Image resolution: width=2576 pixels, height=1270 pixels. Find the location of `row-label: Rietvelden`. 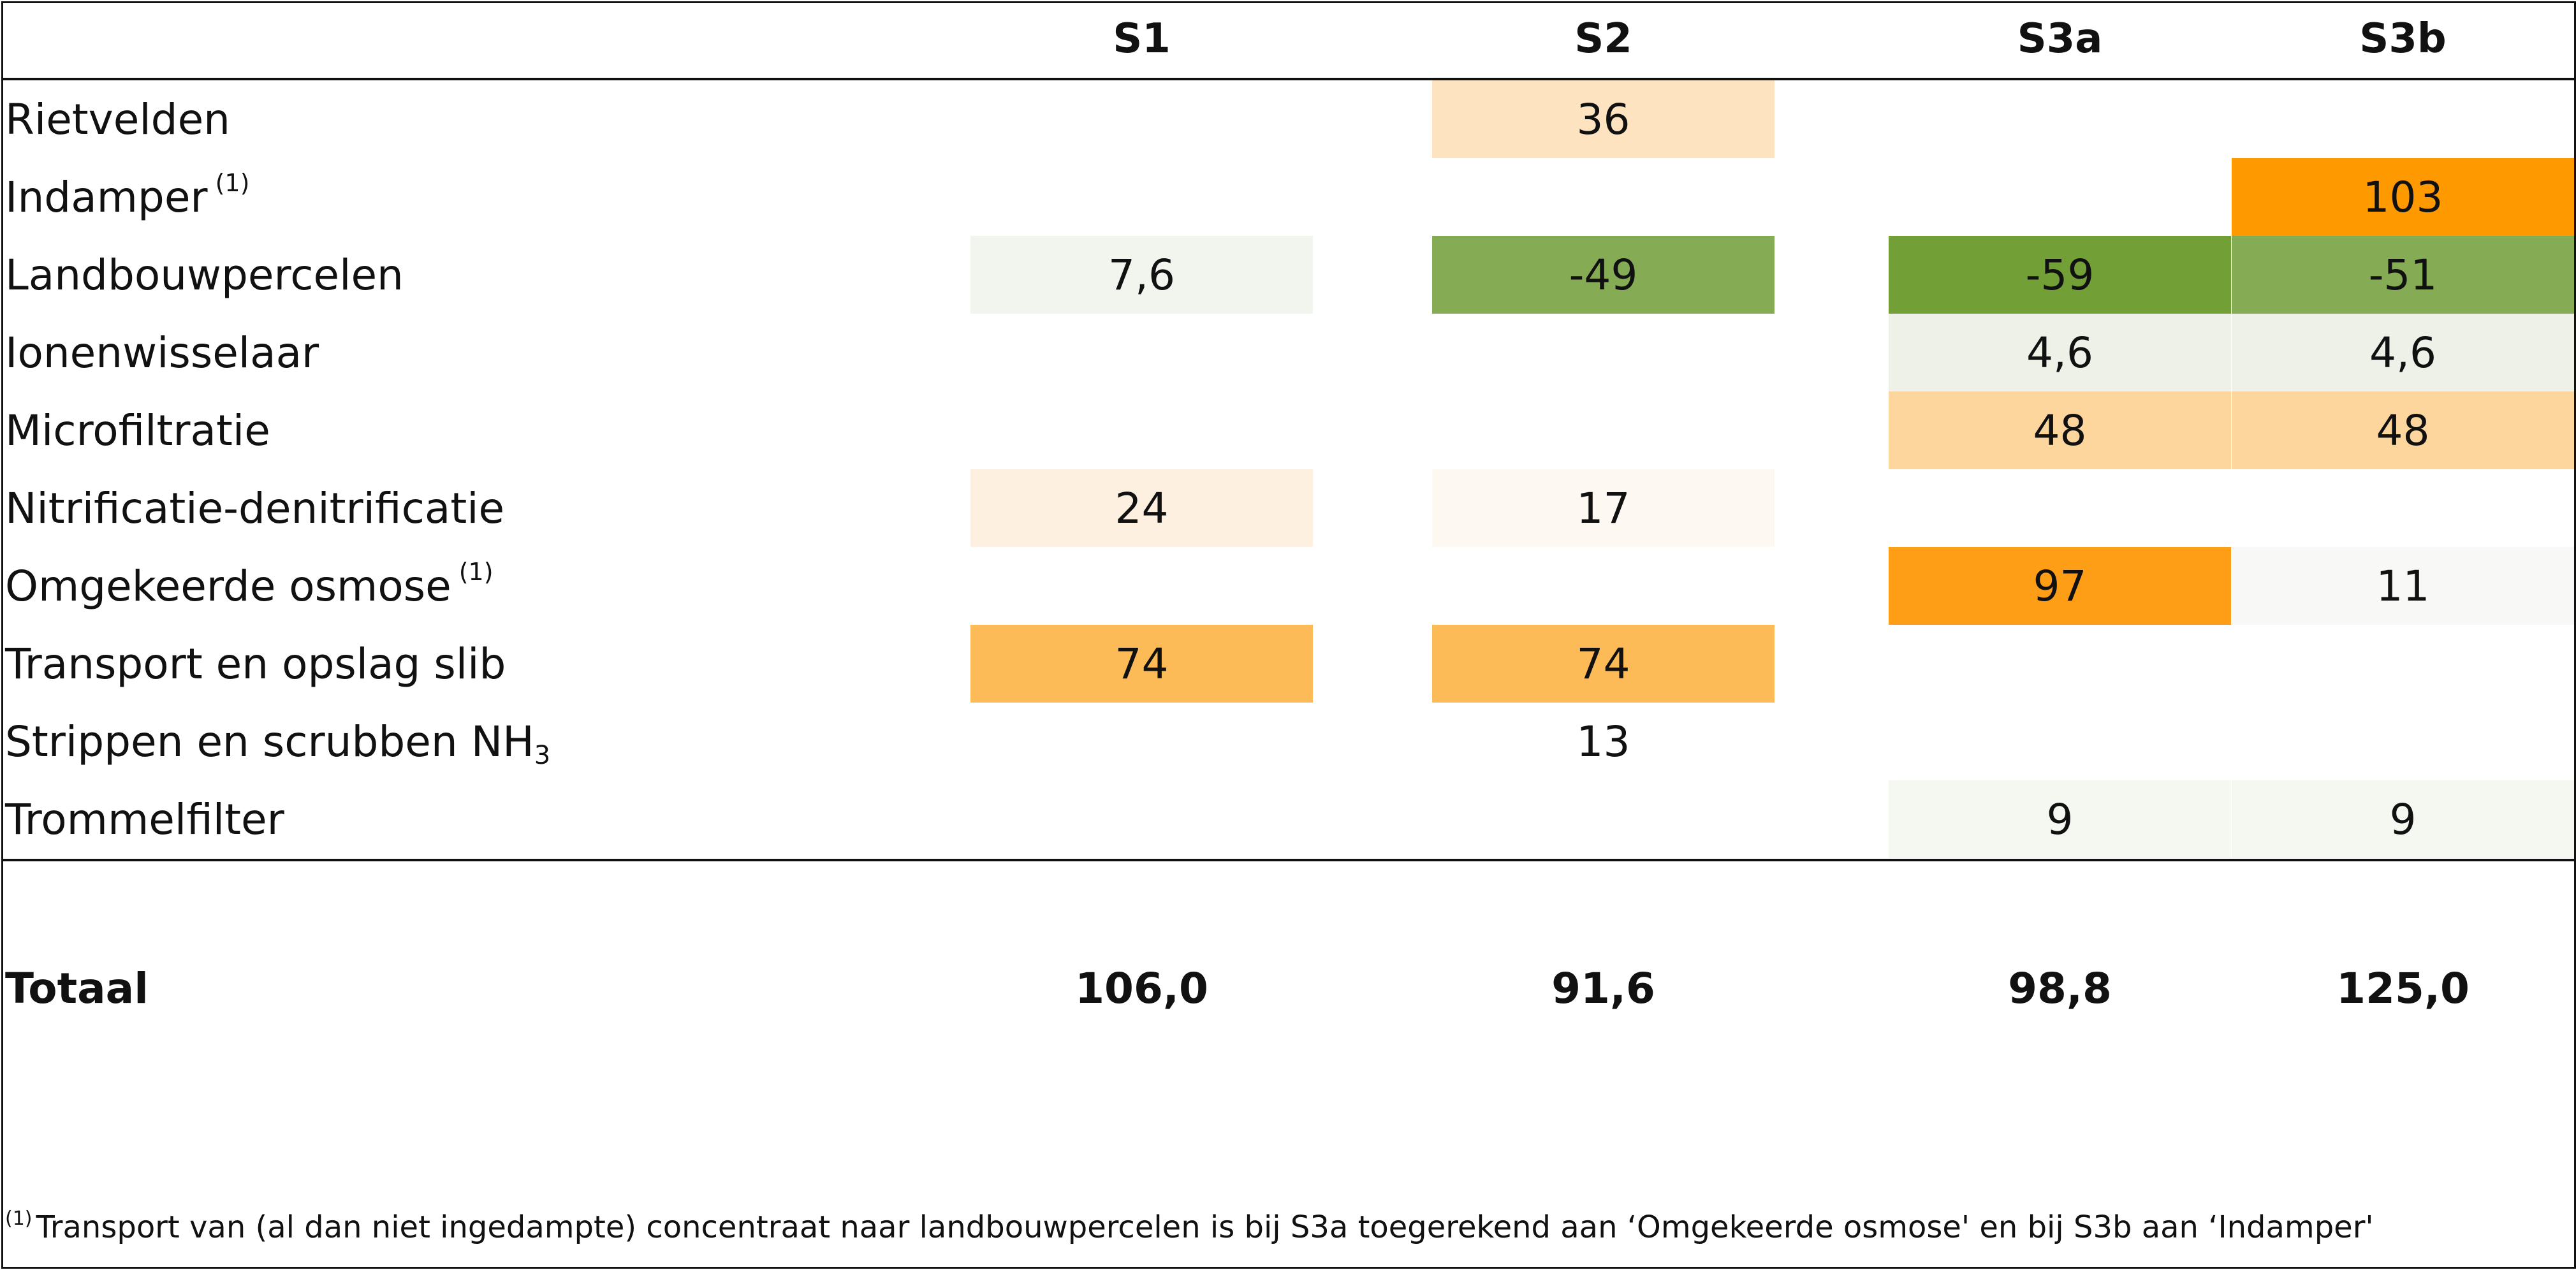

row-label: Rietvelden is located at coordinates (118, 119).